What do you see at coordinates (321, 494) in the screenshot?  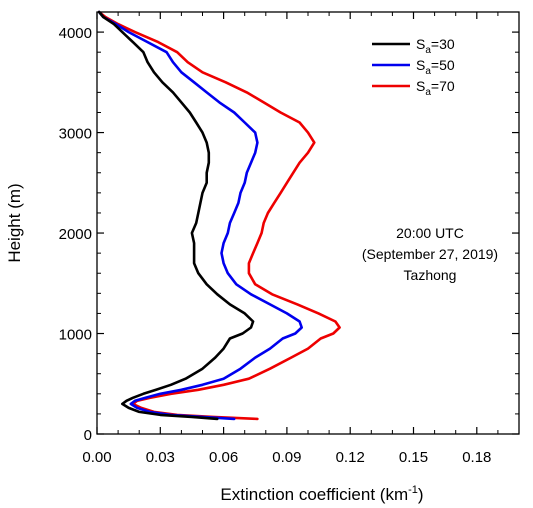 I see `x-axis-title: Extinction coefficient (km-1)` at bounding box center [321, 494].